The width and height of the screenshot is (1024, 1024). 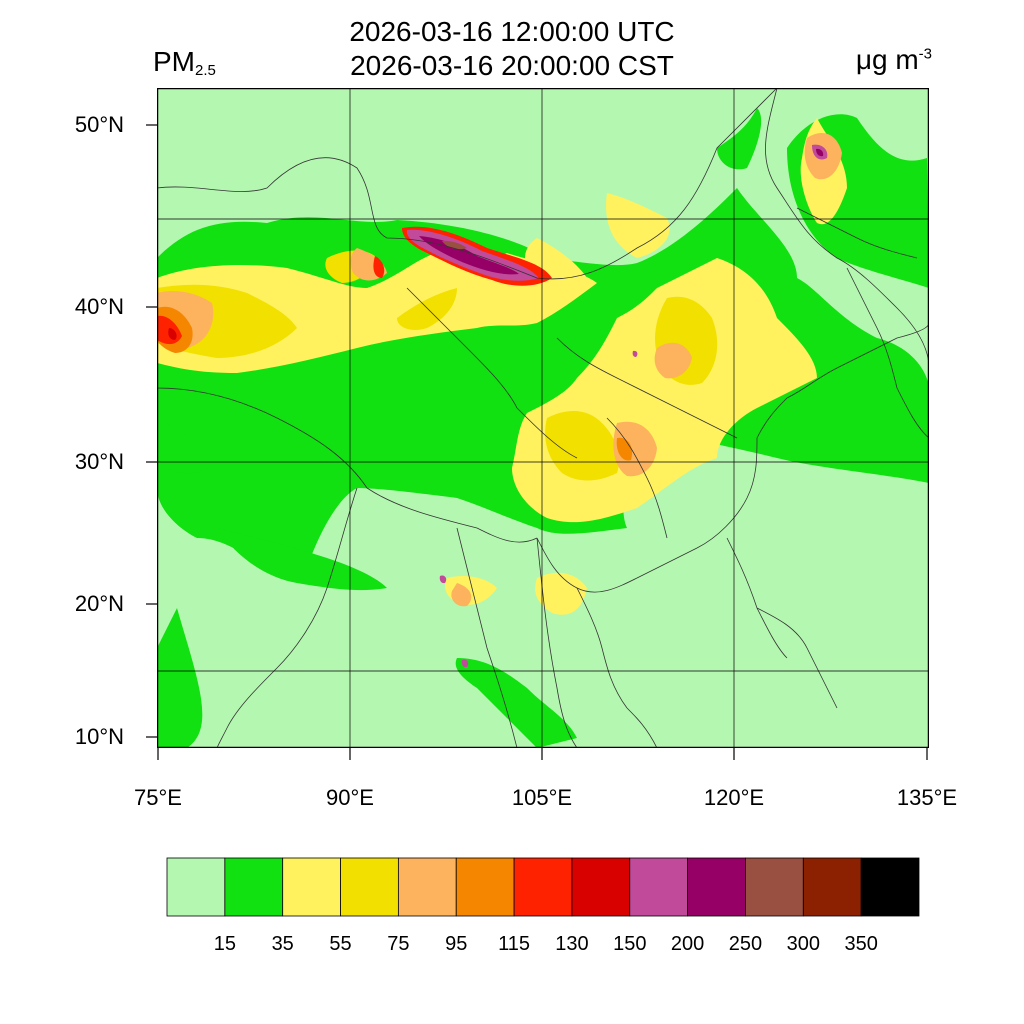 I want to click on x-axis-ticks, so click(x=542, y=754).